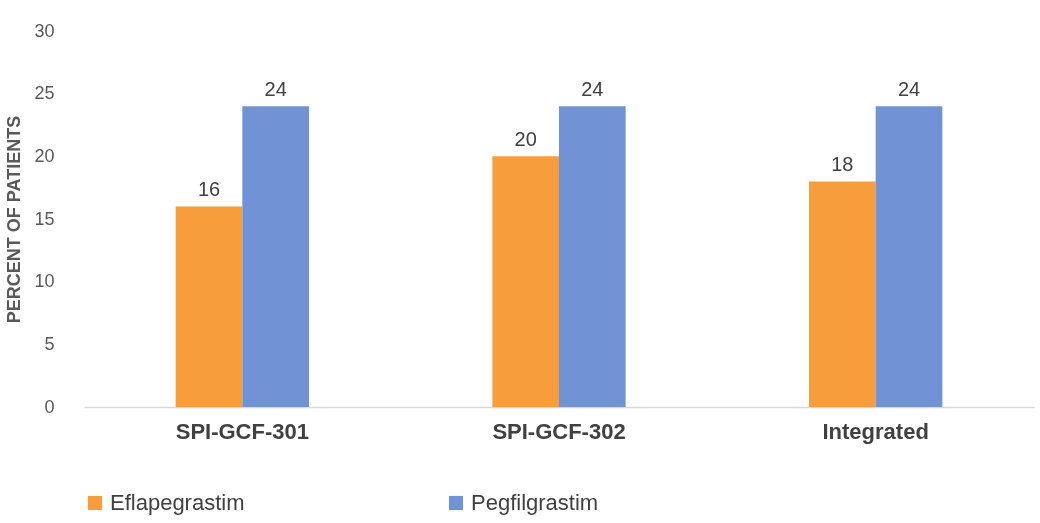 This screenshot has height=523, width=1040. Describe the element at coordinates (44, 281) in the screenshot. I see `y-tick-label: 10` at that location.